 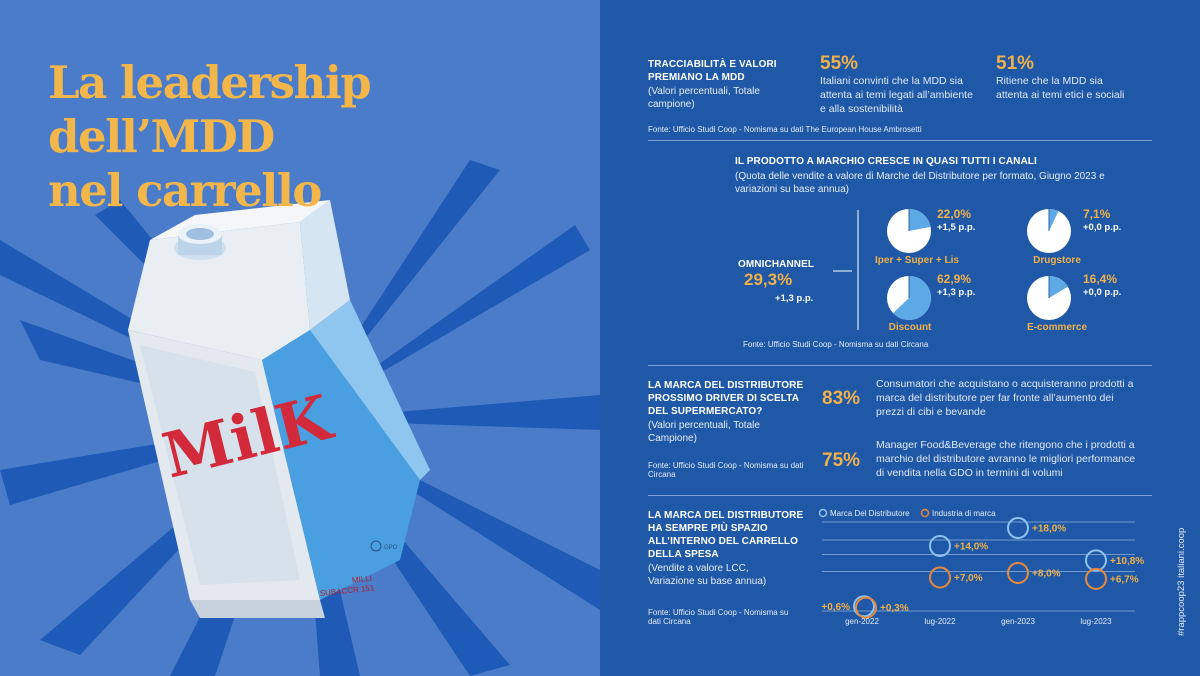 What do you see at coordinates (1124, 579) in the screenshot?
I see `industria-label-lug-2023: +6,7%` at bounding box center [1124, 579].